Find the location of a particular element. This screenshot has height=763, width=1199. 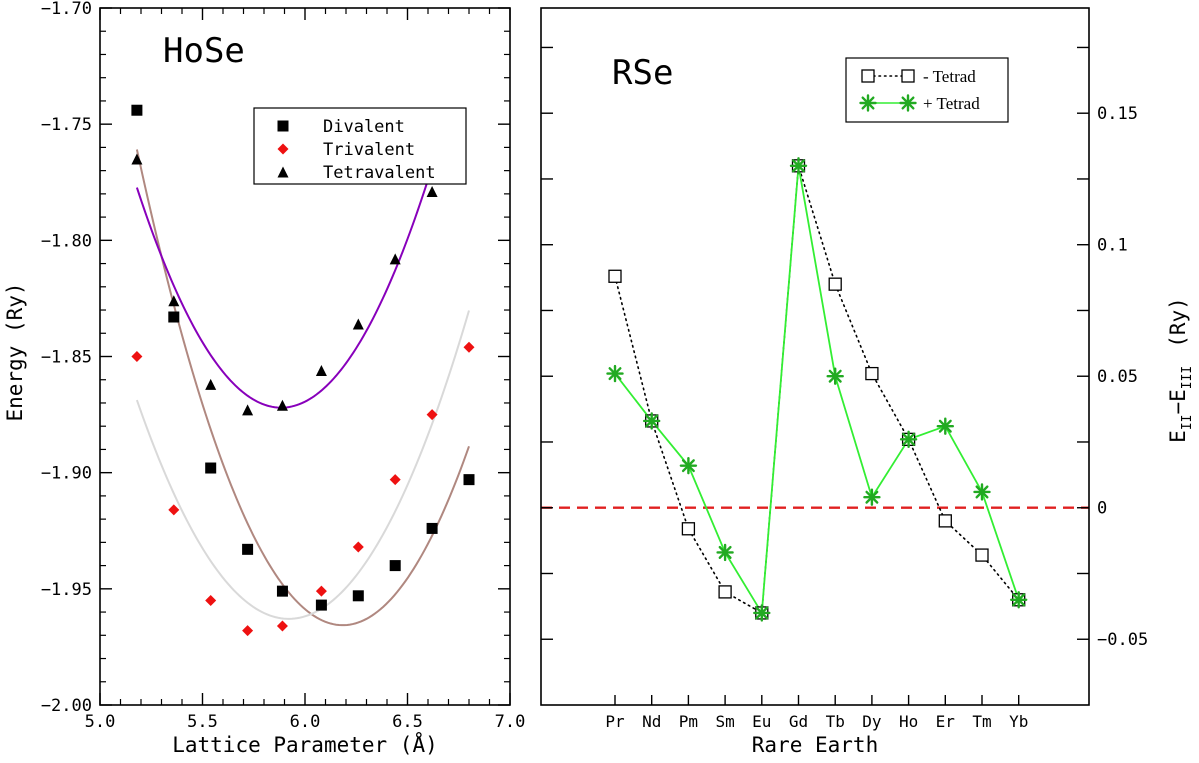

ylabel-units: (Ry) is located at coordinates (1178, 322).